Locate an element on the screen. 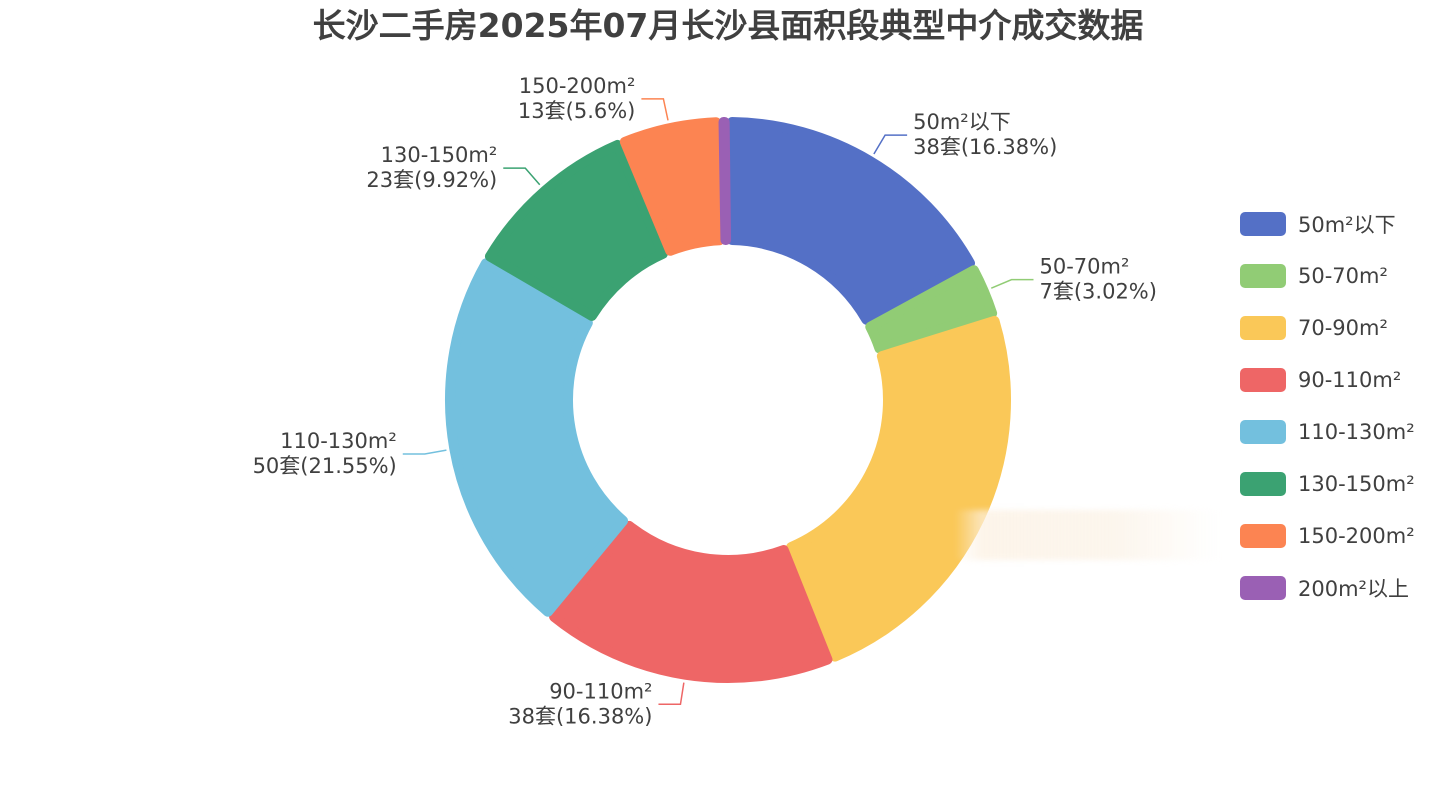  slice-label-6: 150-200m² 13套(5.6%) is located at coordinates (576, 98).